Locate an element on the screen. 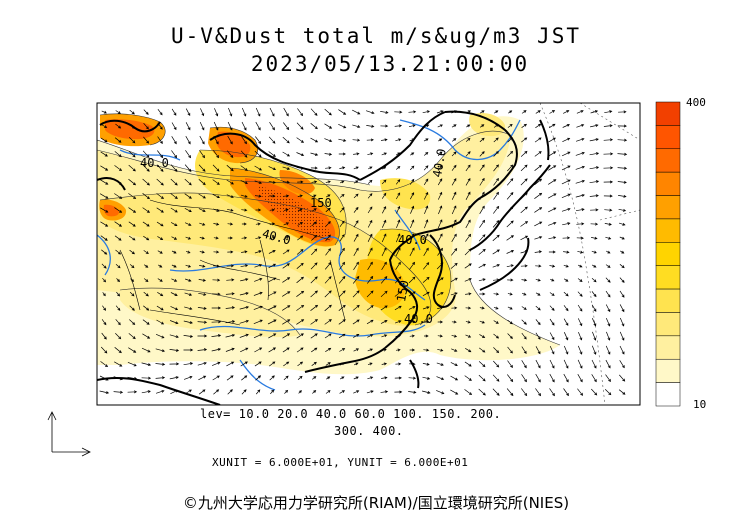 The height and width of the screenshot is (532, 752). province-boundaries is located at coordinates (232, 262).